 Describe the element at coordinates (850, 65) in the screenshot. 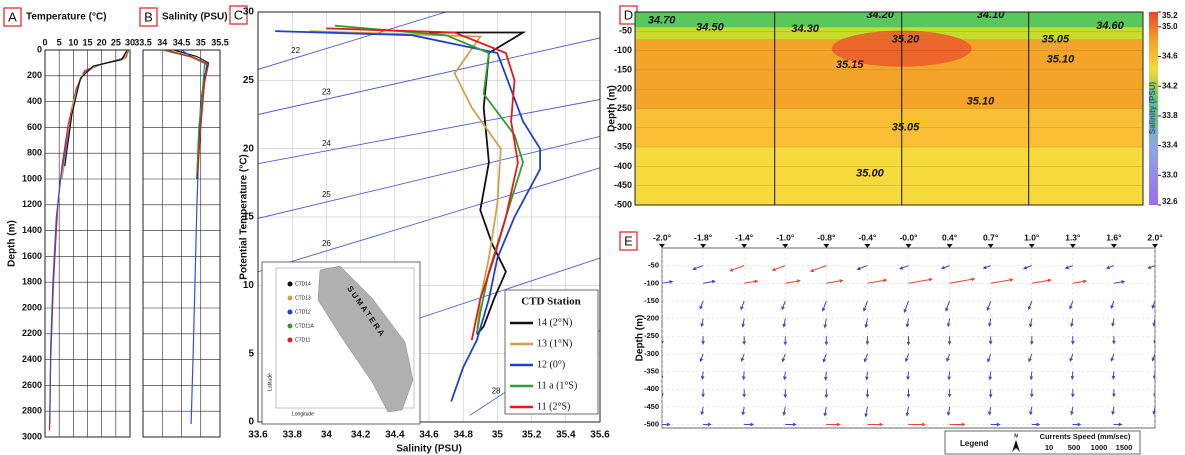

I see `contour-label: 35.15` at that location.